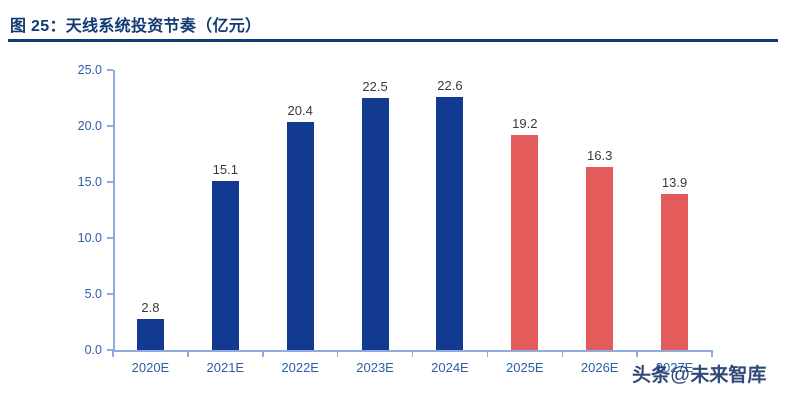 This screenshot has height=401, width=790. Describe the element at coordinates (728, 375) in the screenshot. I see `watermark-source: 未来智库` at that location.